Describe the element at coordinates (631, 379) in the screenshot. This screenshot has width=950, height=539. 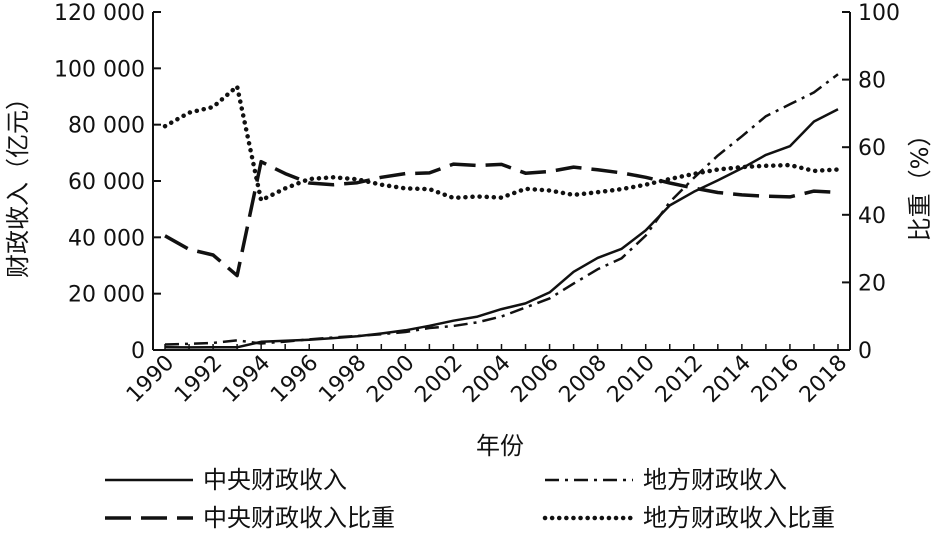
I see `x-tick-label: 2010` at that location.